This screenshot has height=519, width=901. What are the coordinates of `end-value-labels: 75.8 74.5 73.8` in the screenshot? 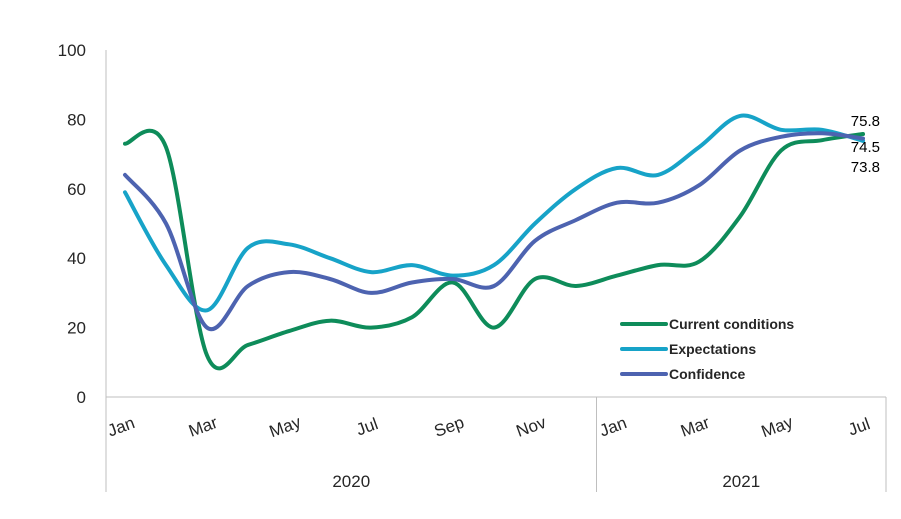 It's located at (865, 144).